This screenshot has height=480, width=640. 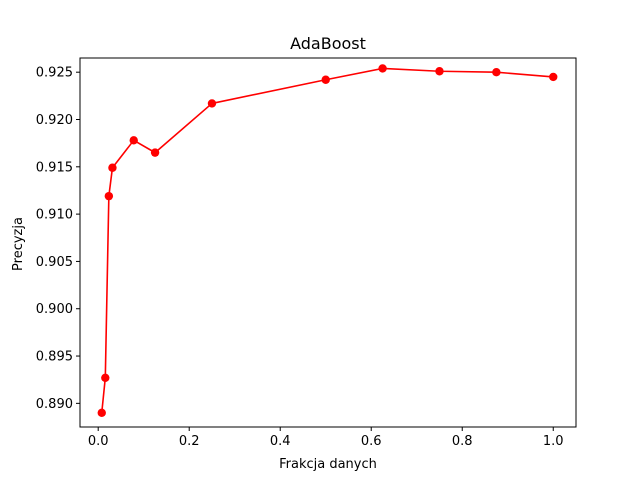 What do you see at coordinates (18, 244) in the screenshot?
I see `y-axis-label: Precyzja` at bounding box center [18, 244].